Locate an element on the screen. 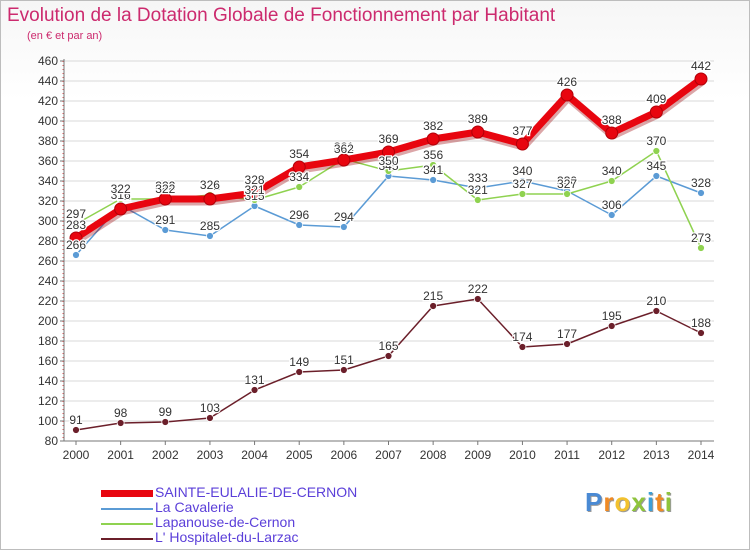 The width and height of the screenshot is (750, 550). data-label: 98 is located at coordinates (121, 413).